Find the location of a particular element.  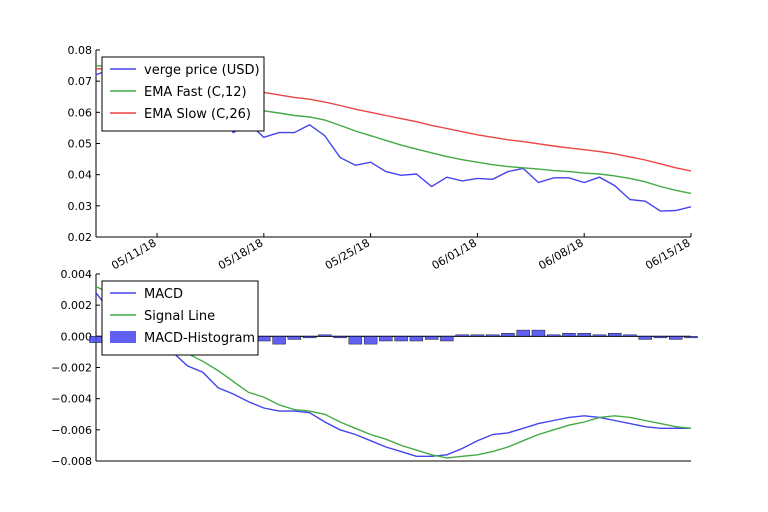

y-tick-label: 0.002 is located at coordinates (77, 305).